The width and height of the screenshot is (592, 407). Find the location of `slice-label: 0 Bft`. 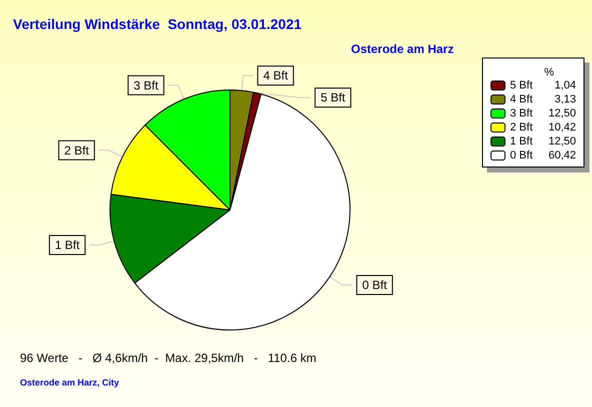

slice-label: 0 Bft is located at coordinates (375, 285).